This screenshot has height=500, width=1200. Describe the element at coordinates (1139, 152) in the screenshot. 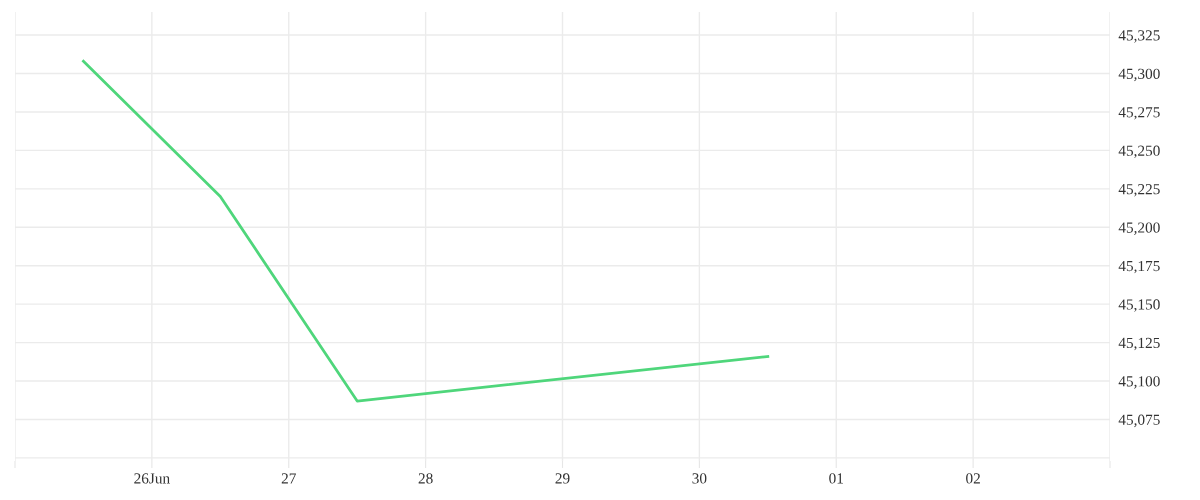

I see `y-tick-label: 45,250` at that location.